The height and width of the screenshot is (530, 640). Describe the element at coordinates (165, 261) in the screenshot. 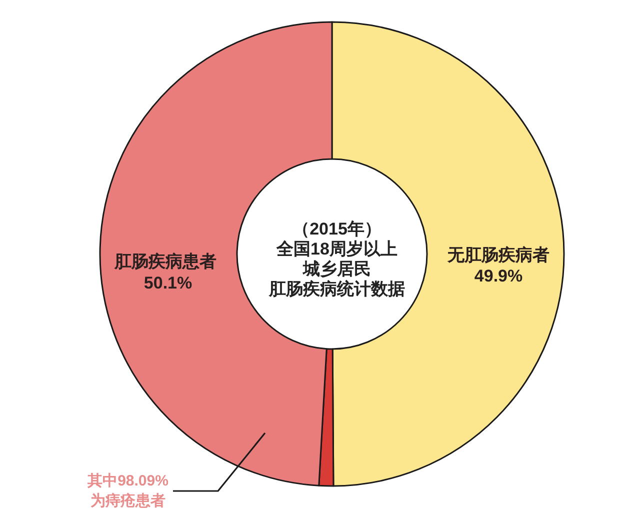

I see `slice-label: 肛肠疾病患者` at that location.